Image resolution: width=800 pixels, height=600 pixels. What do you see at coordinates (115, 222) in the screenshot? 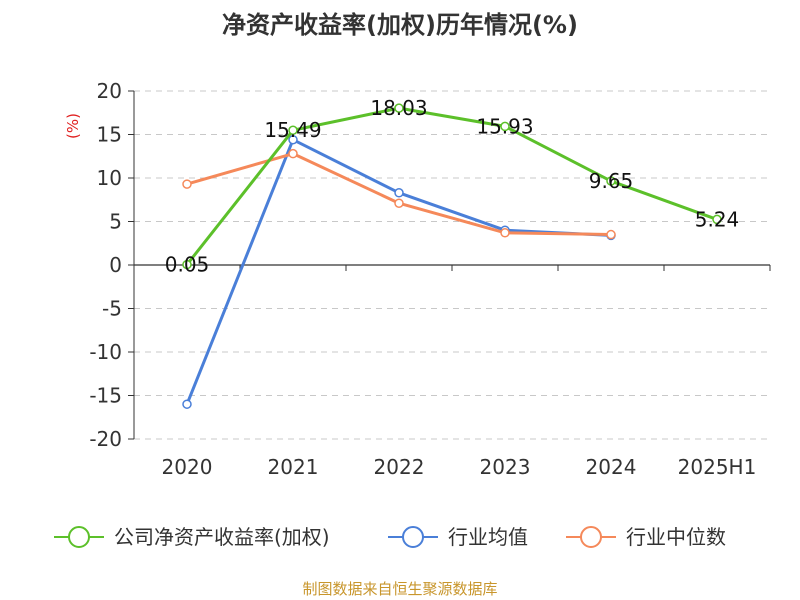
I see `y-tick-label: 5` at bounding box center [115, 222].